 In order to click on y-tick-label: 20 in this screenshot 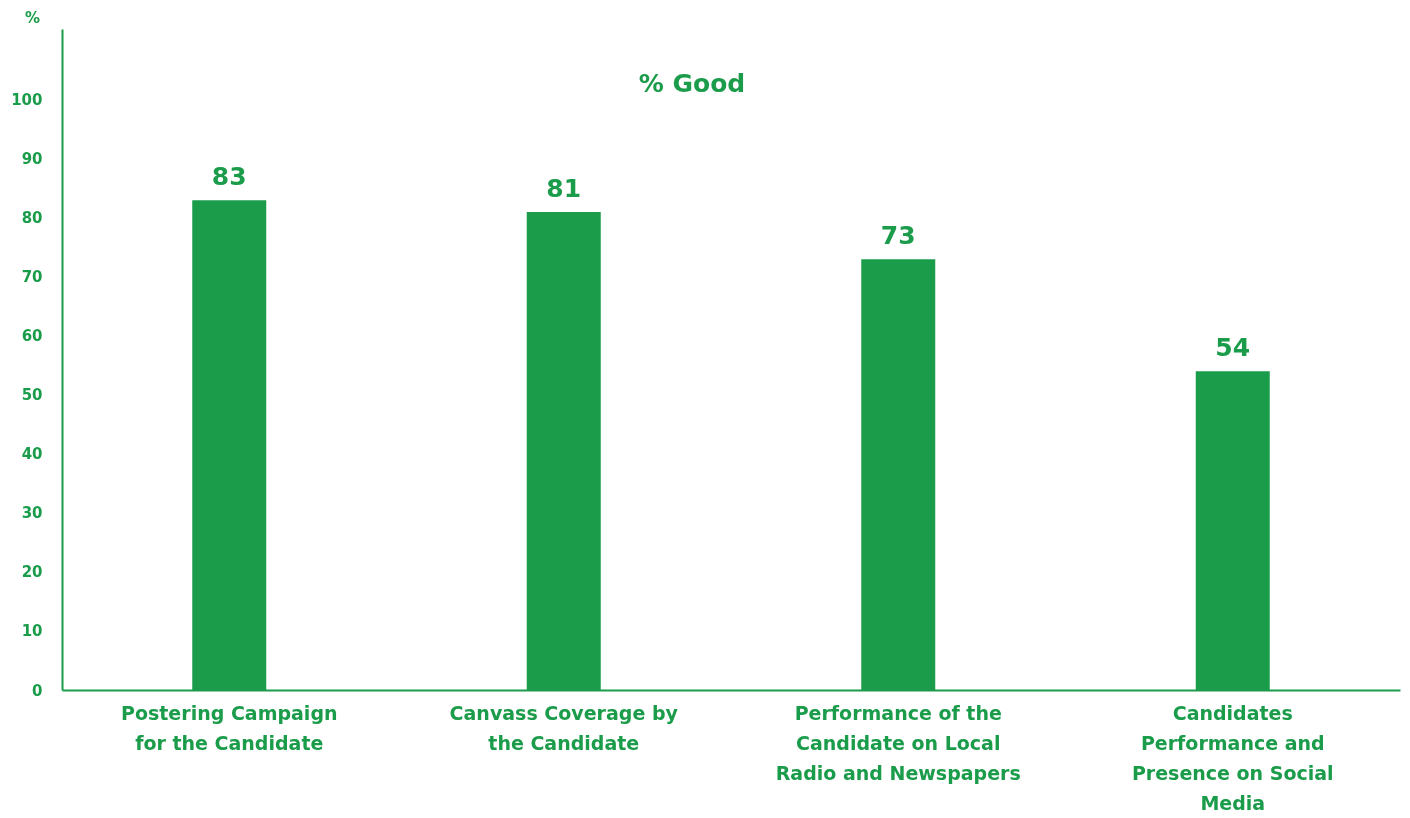, I will do `click(32, 572)`.